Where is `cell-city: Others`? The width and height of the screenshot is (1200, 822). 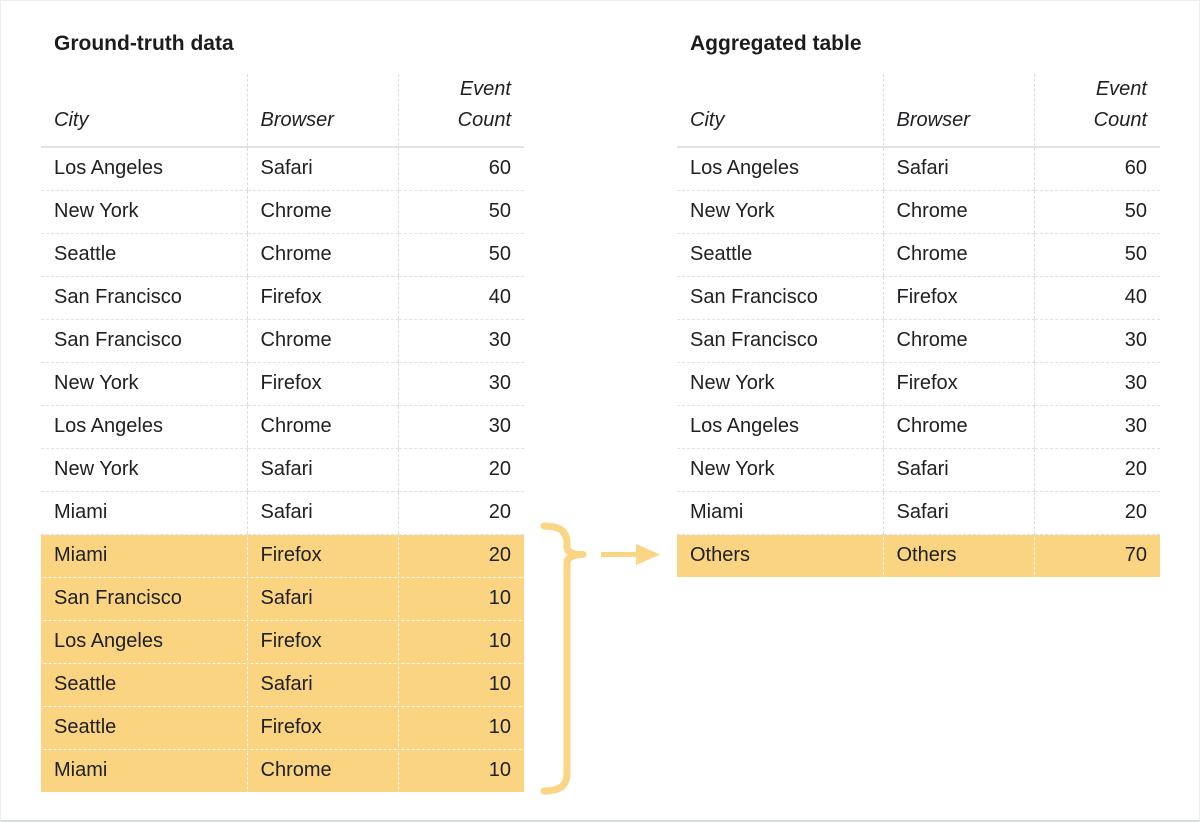 cell-city: Others is located at coordinates (780, 555).